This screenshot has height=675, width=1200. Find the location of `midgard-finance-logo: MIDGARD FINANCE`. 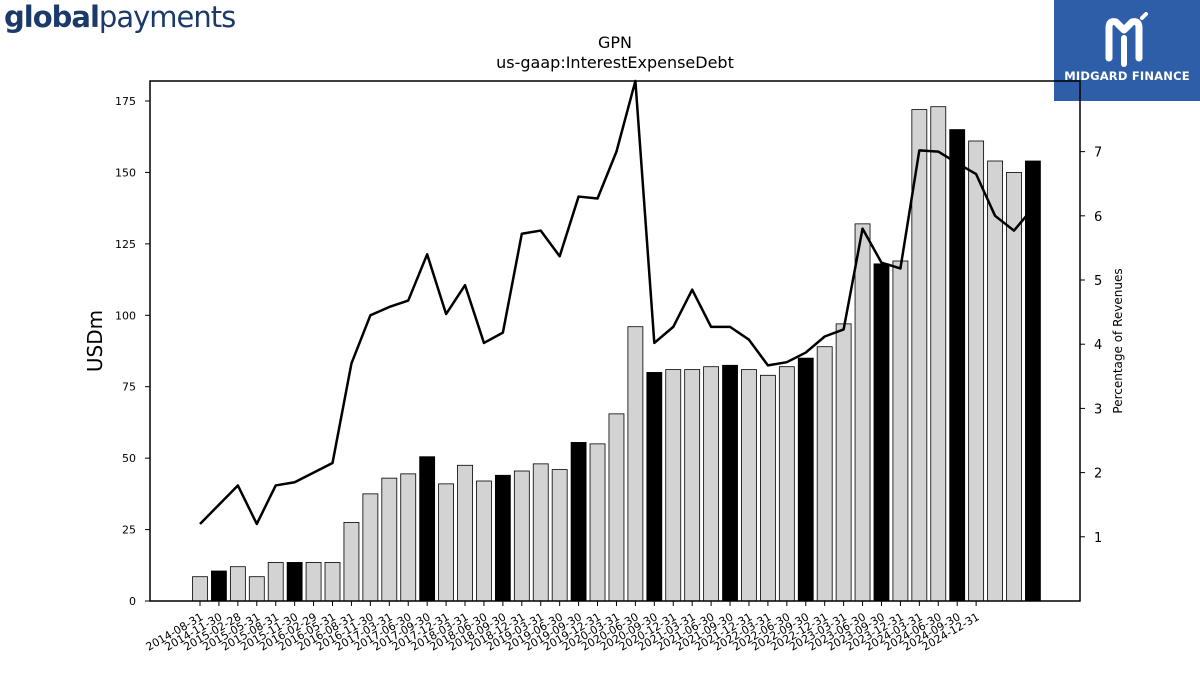

midgard-finance-logo: MIDGARD FINANCE is located at coordinates (1127, 50).